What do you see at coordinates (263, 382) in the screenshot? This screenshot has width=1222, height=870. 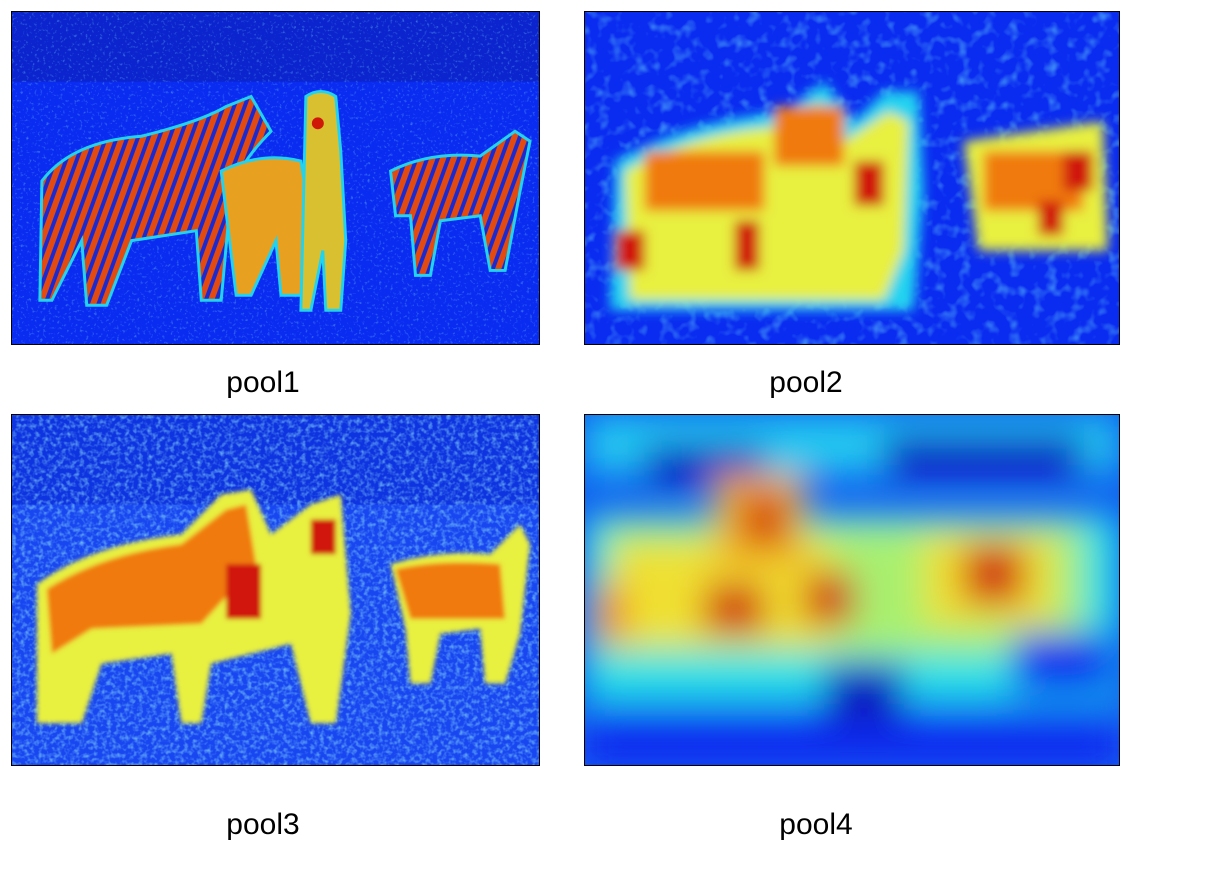 I see `caption-pool1: pool1` at bounding box center [263, 382].